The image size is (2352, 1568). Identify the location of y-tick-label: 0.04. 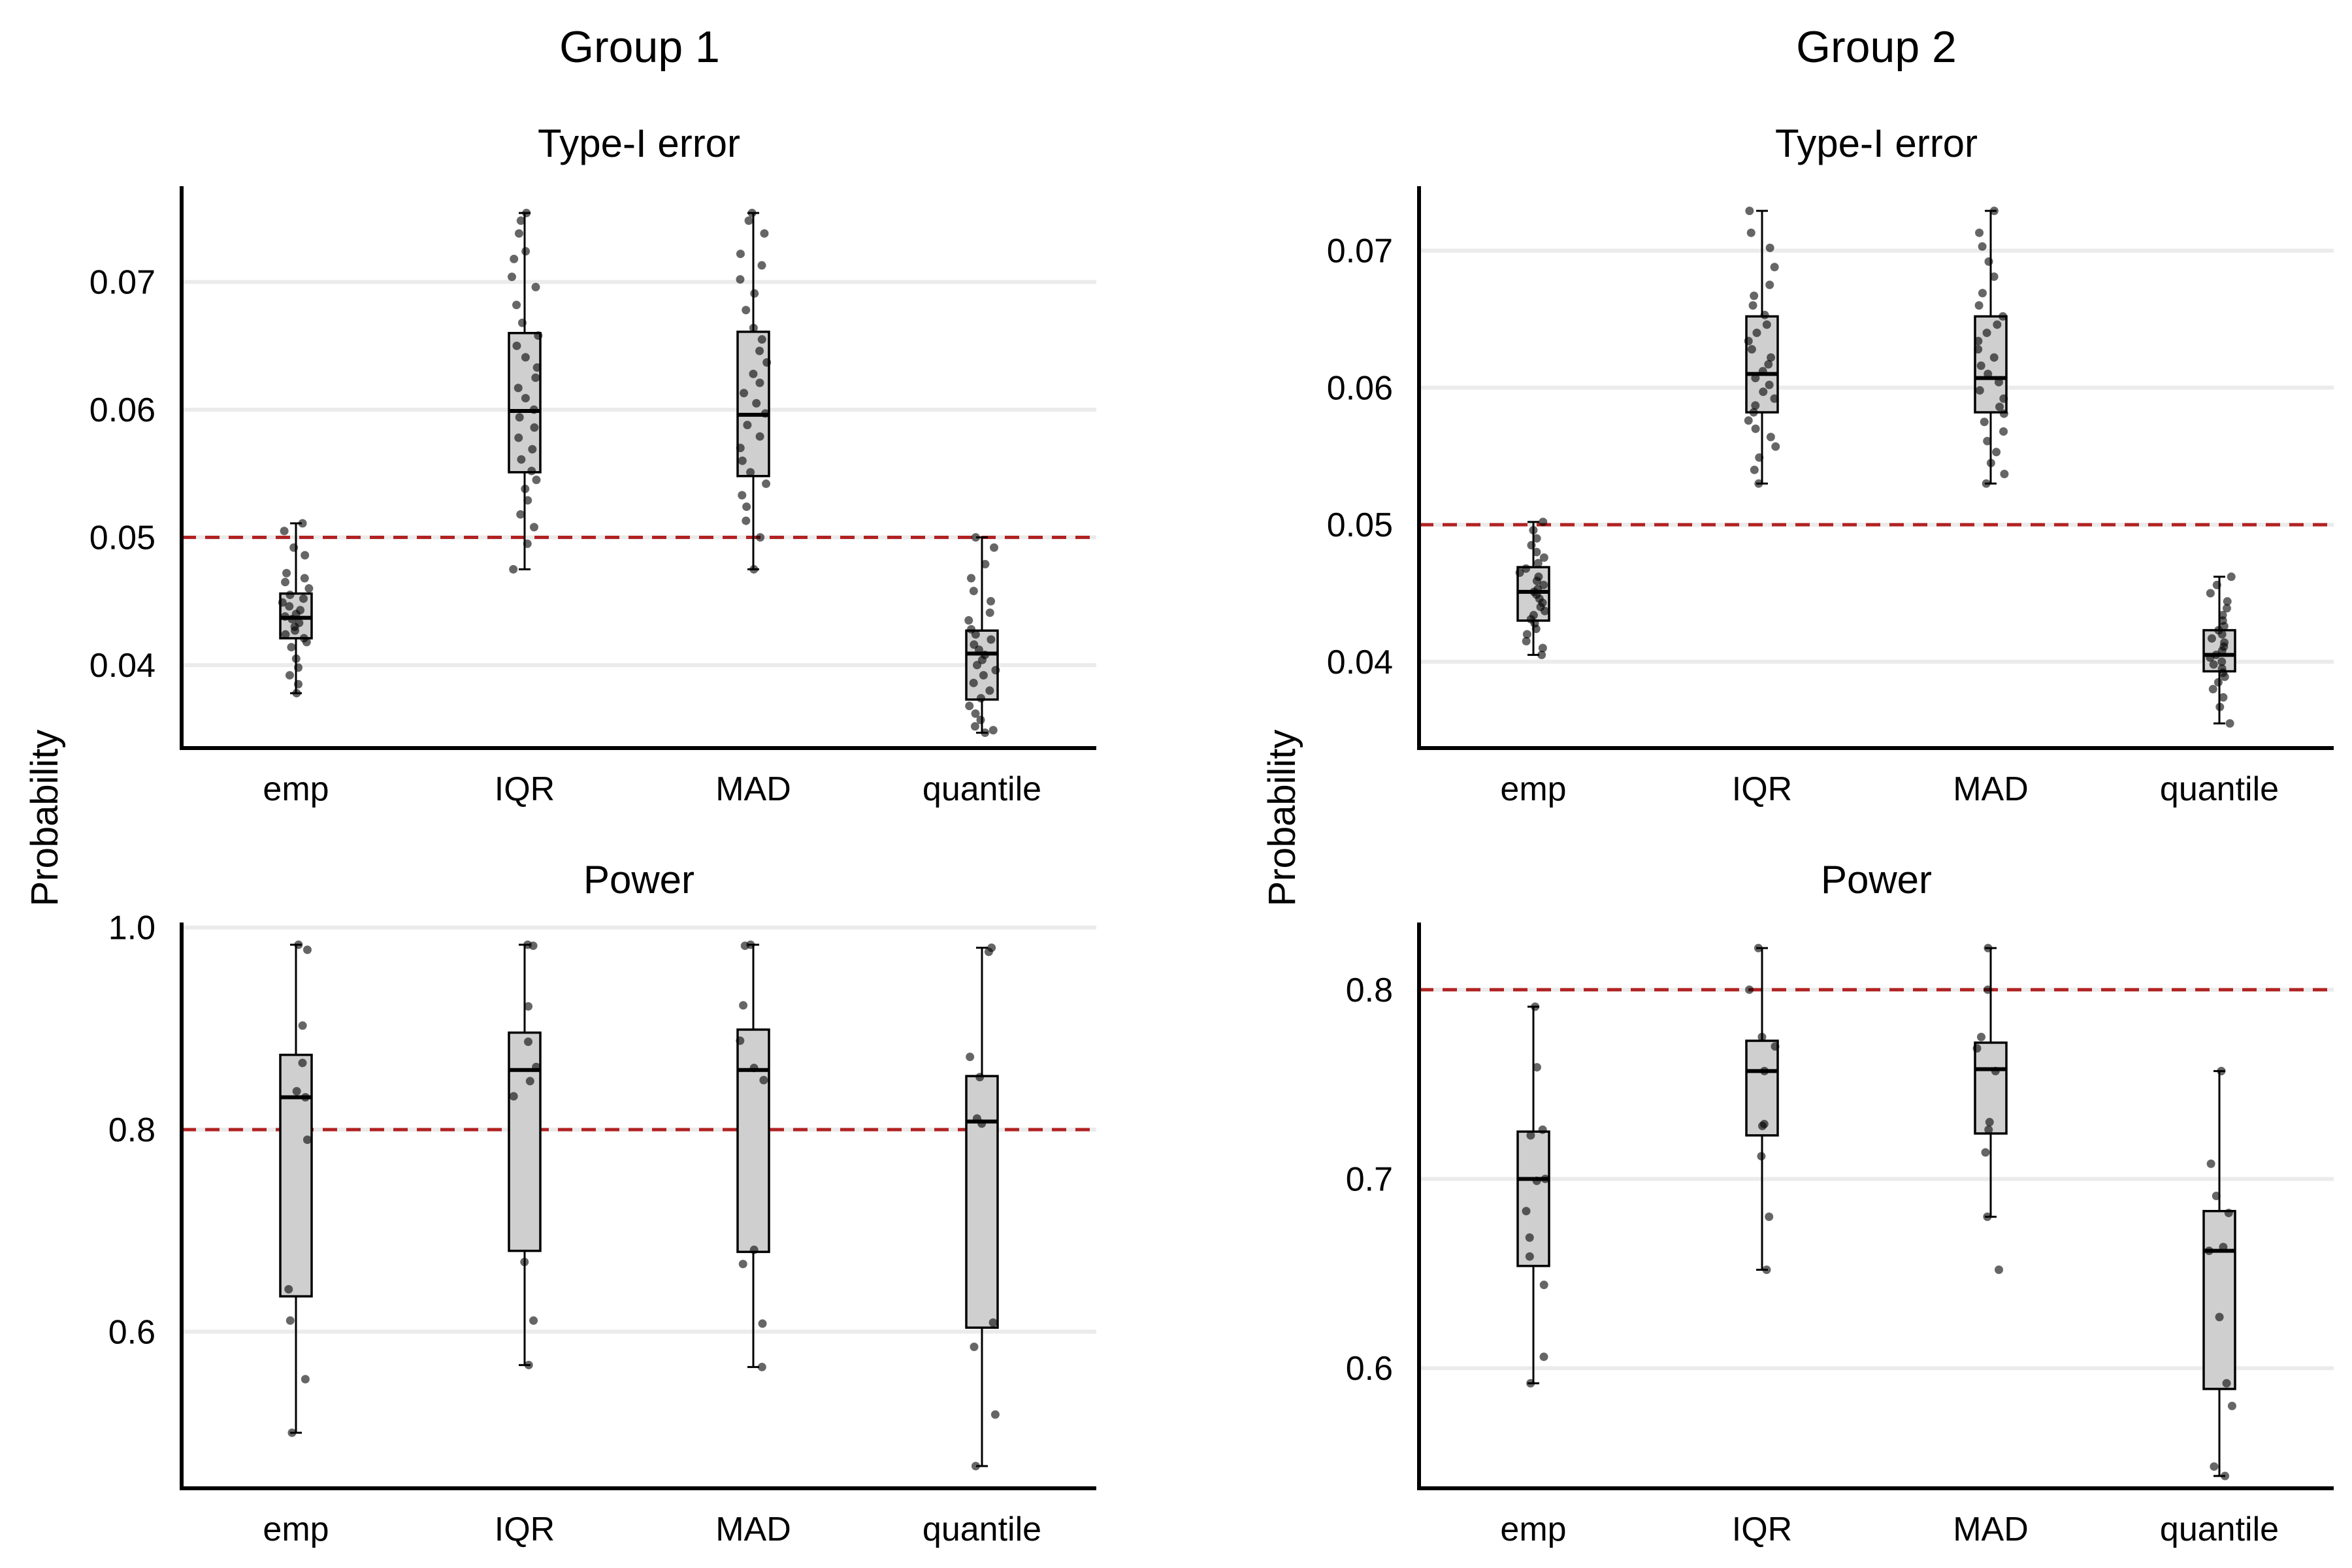
(1360, 662).